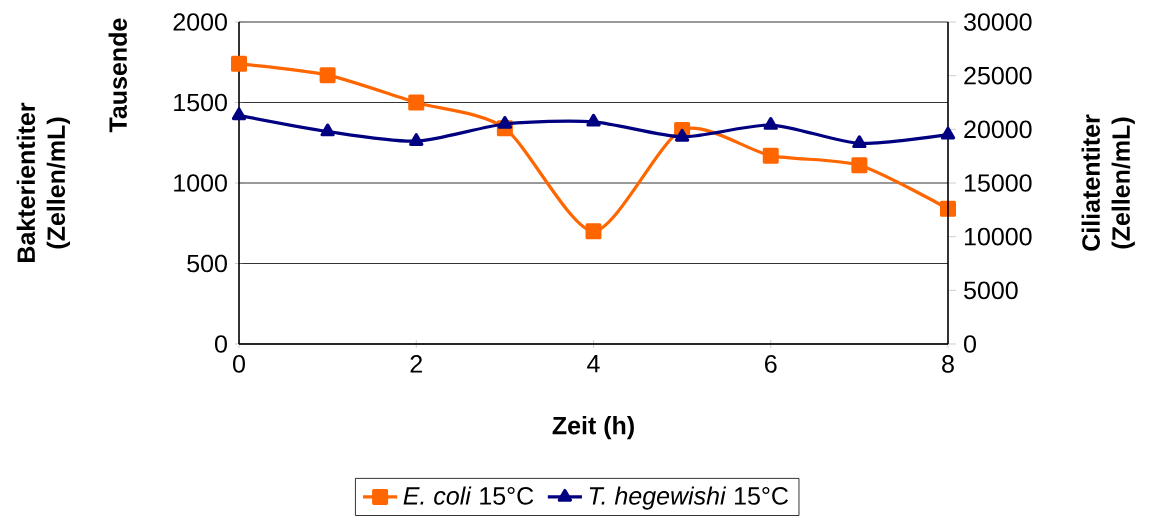 The width and height of the screenshot is (1154, 521). Describe the element at coordinates (1108, 182) in the screenshot. I see `y2-axis-title: Ciliatentiter (Zellen/mL)` at that location.